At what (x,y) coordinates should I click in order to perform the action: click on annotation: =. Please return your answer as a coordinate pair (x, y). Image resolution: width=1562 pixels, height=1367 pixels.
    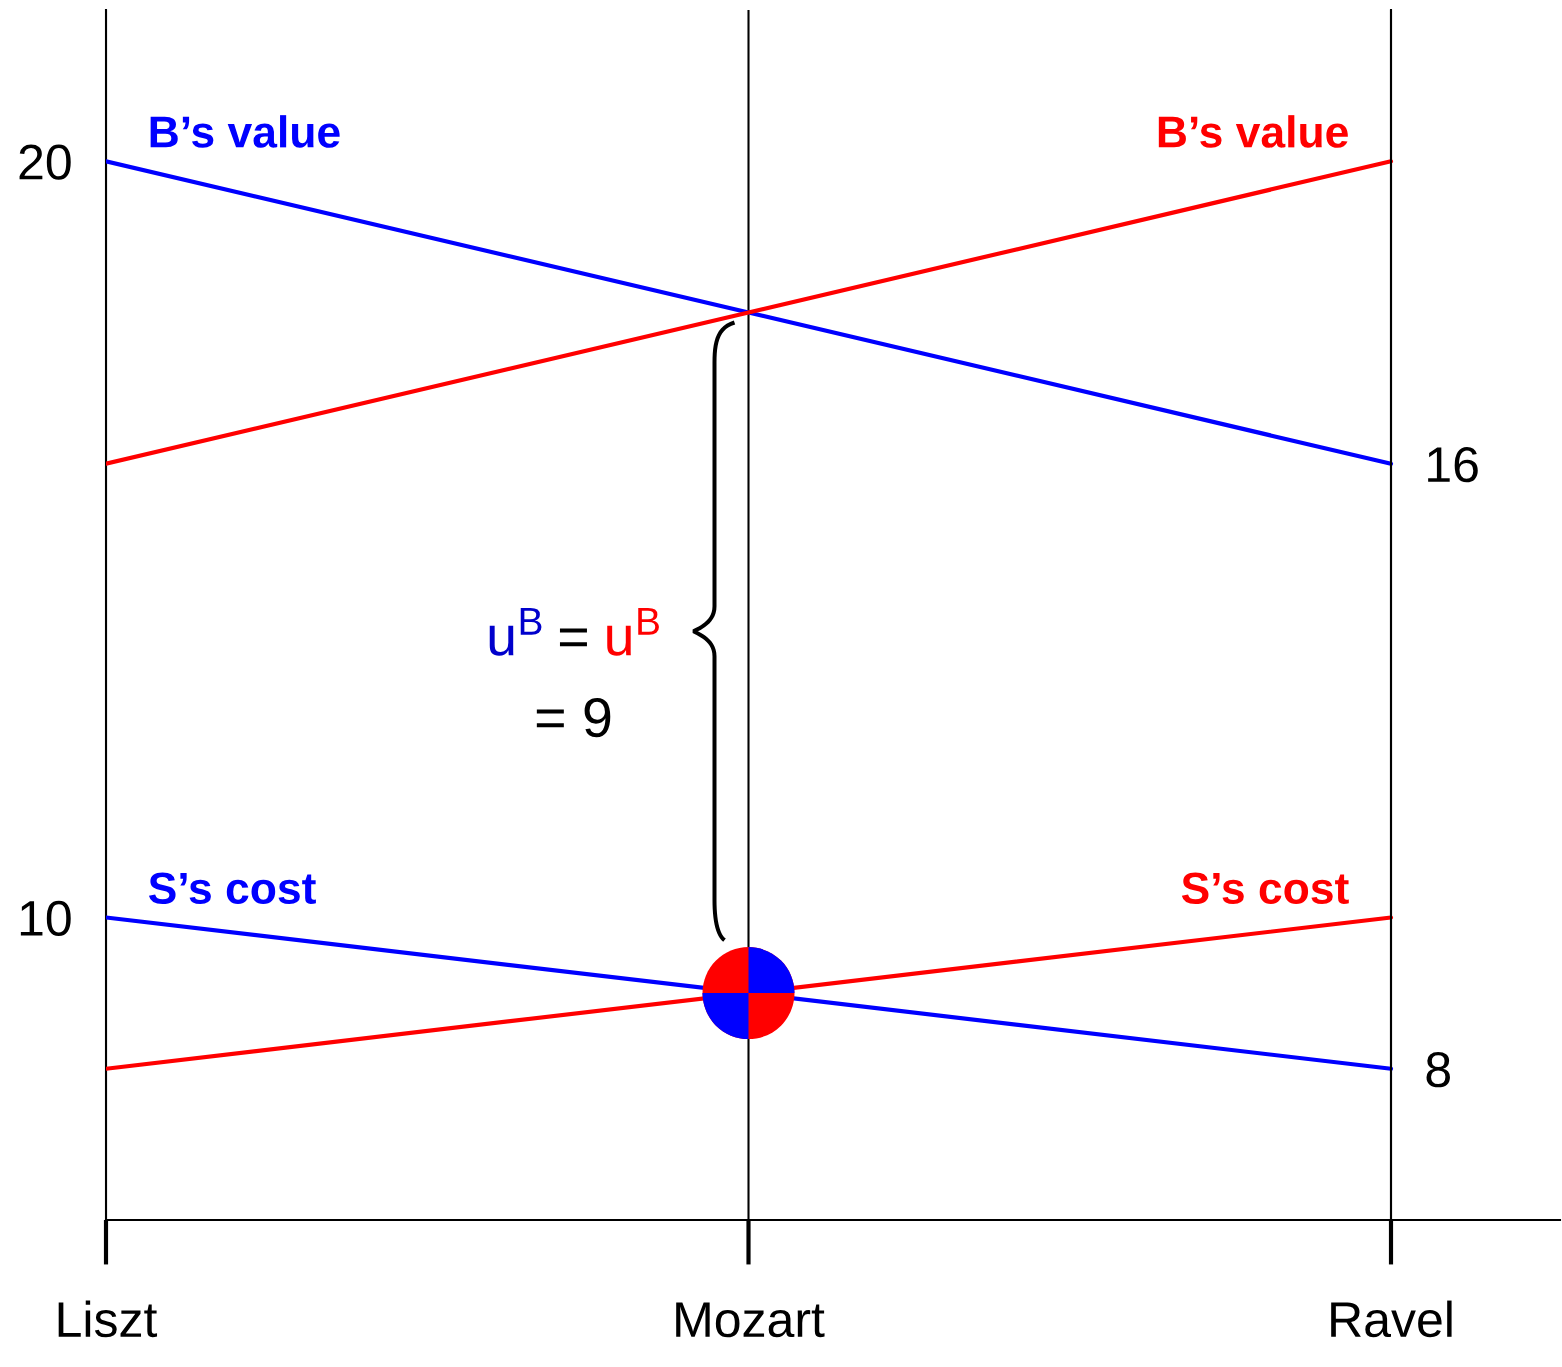
    Looking at the image, I should click on (573, 637).